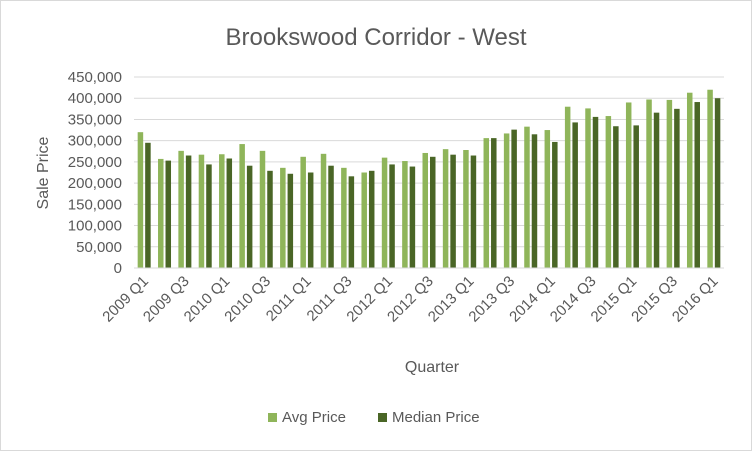 The image size is (752, 451). Describe the element at coordinates (314, 417) in the screenshot. I see `legend-label: Avg Price` at that location.